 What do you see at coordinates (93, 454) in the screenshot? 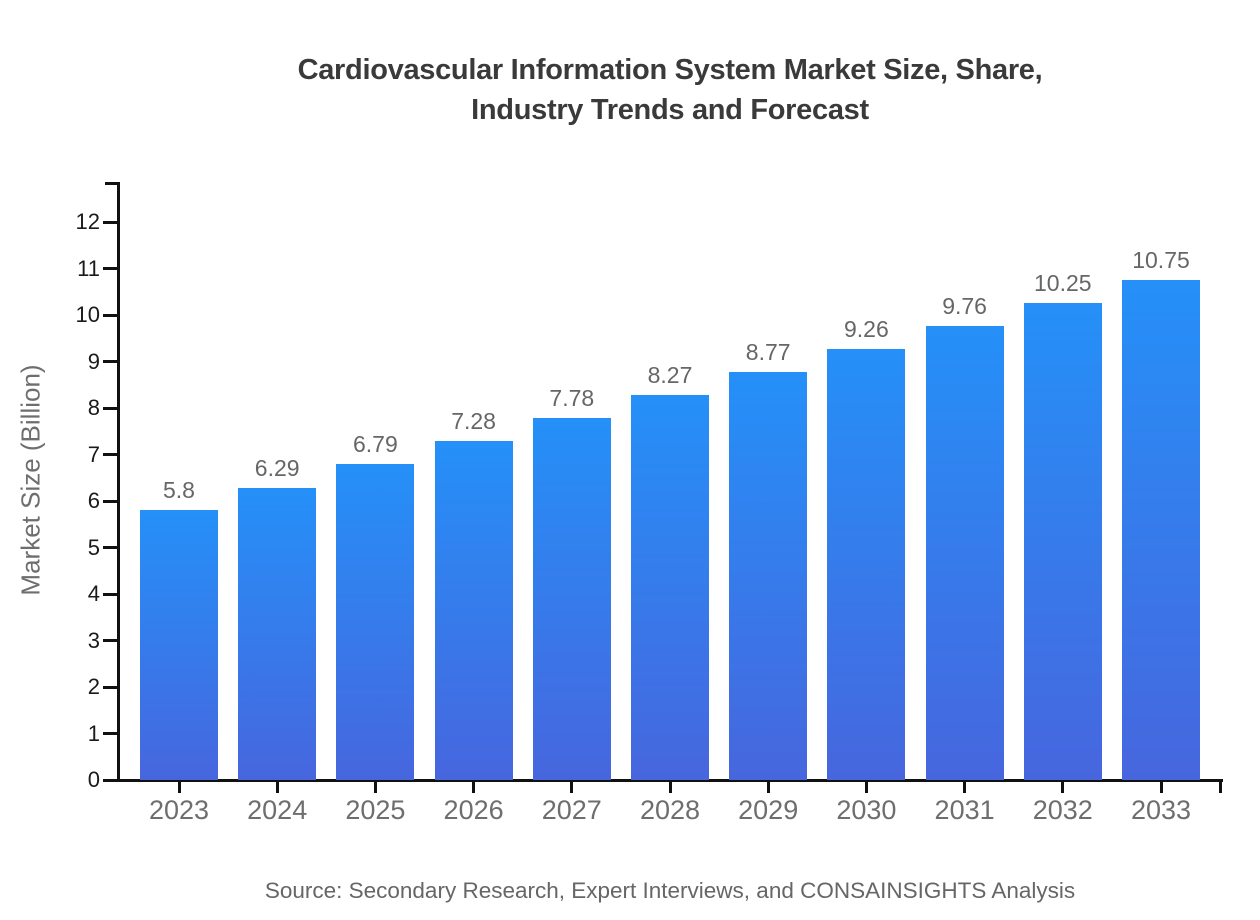
I see `y-tick-label: 7` at bounding box center [93, 454].